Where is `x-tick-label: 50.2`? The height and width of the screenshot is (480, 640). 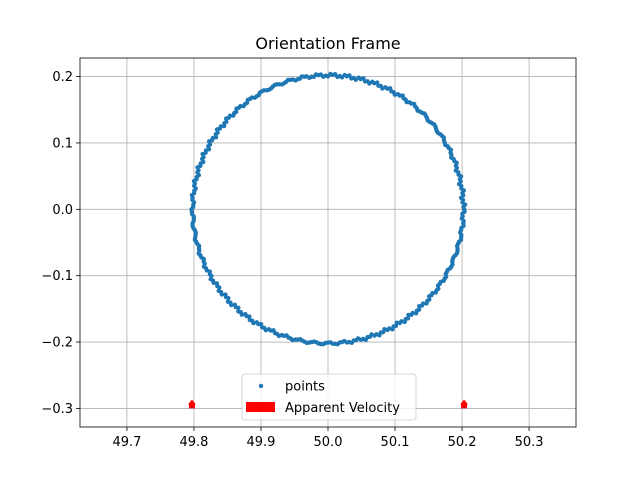
x-tick-label: 50.2 is located at coordinates (462, 442).